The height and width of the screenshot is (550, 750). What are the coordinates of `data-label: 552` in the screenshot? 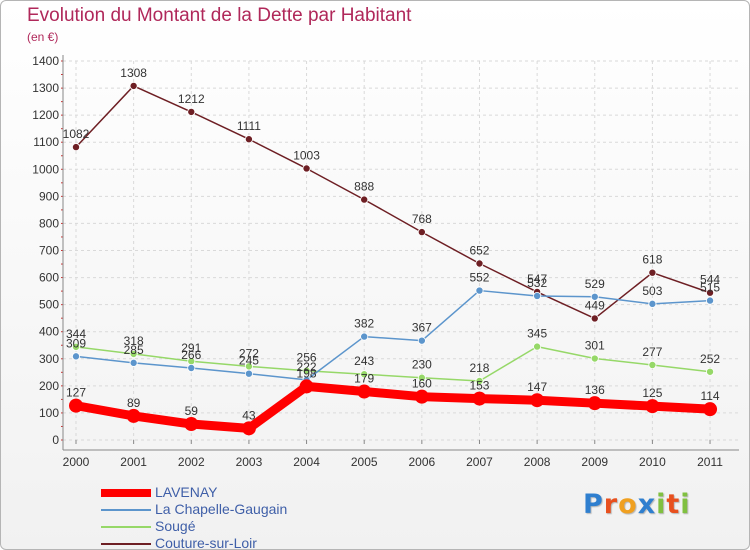 It's located at (479, 278).